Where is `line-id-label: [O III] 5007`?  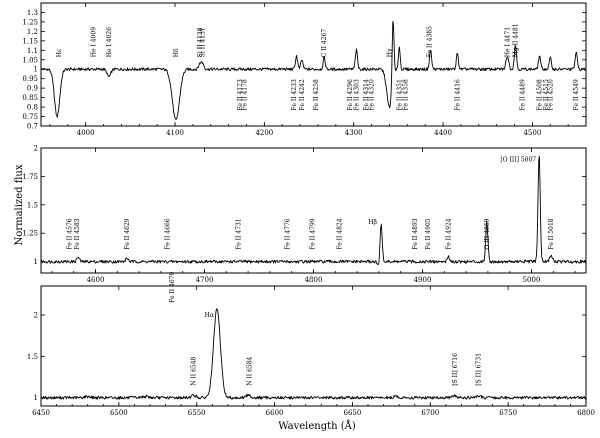 line-id-label: [O III] 5007 is located at coordinates (518, 160).